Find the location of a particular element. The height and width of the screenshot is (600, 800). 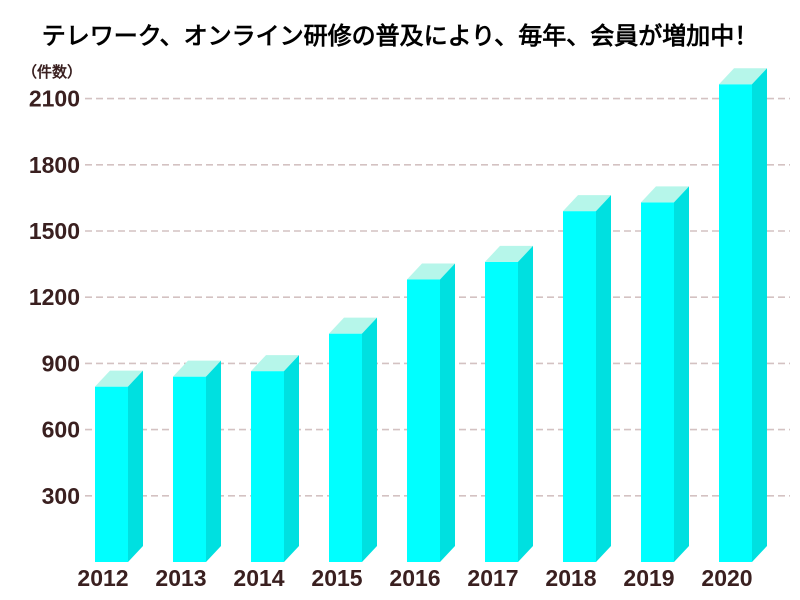

bar-2019 is located at coordinates (665, 374).